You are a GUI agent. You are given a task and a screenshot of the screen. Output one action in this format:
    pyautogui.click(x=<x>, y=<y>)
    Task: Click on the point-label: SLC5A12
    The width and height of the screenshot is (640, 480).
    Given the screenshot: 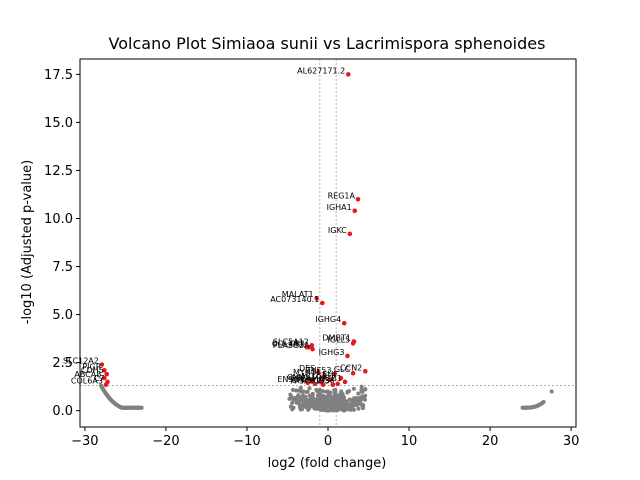 What is the action you would take?
    pyautogui.click(x=291, y=341)
    